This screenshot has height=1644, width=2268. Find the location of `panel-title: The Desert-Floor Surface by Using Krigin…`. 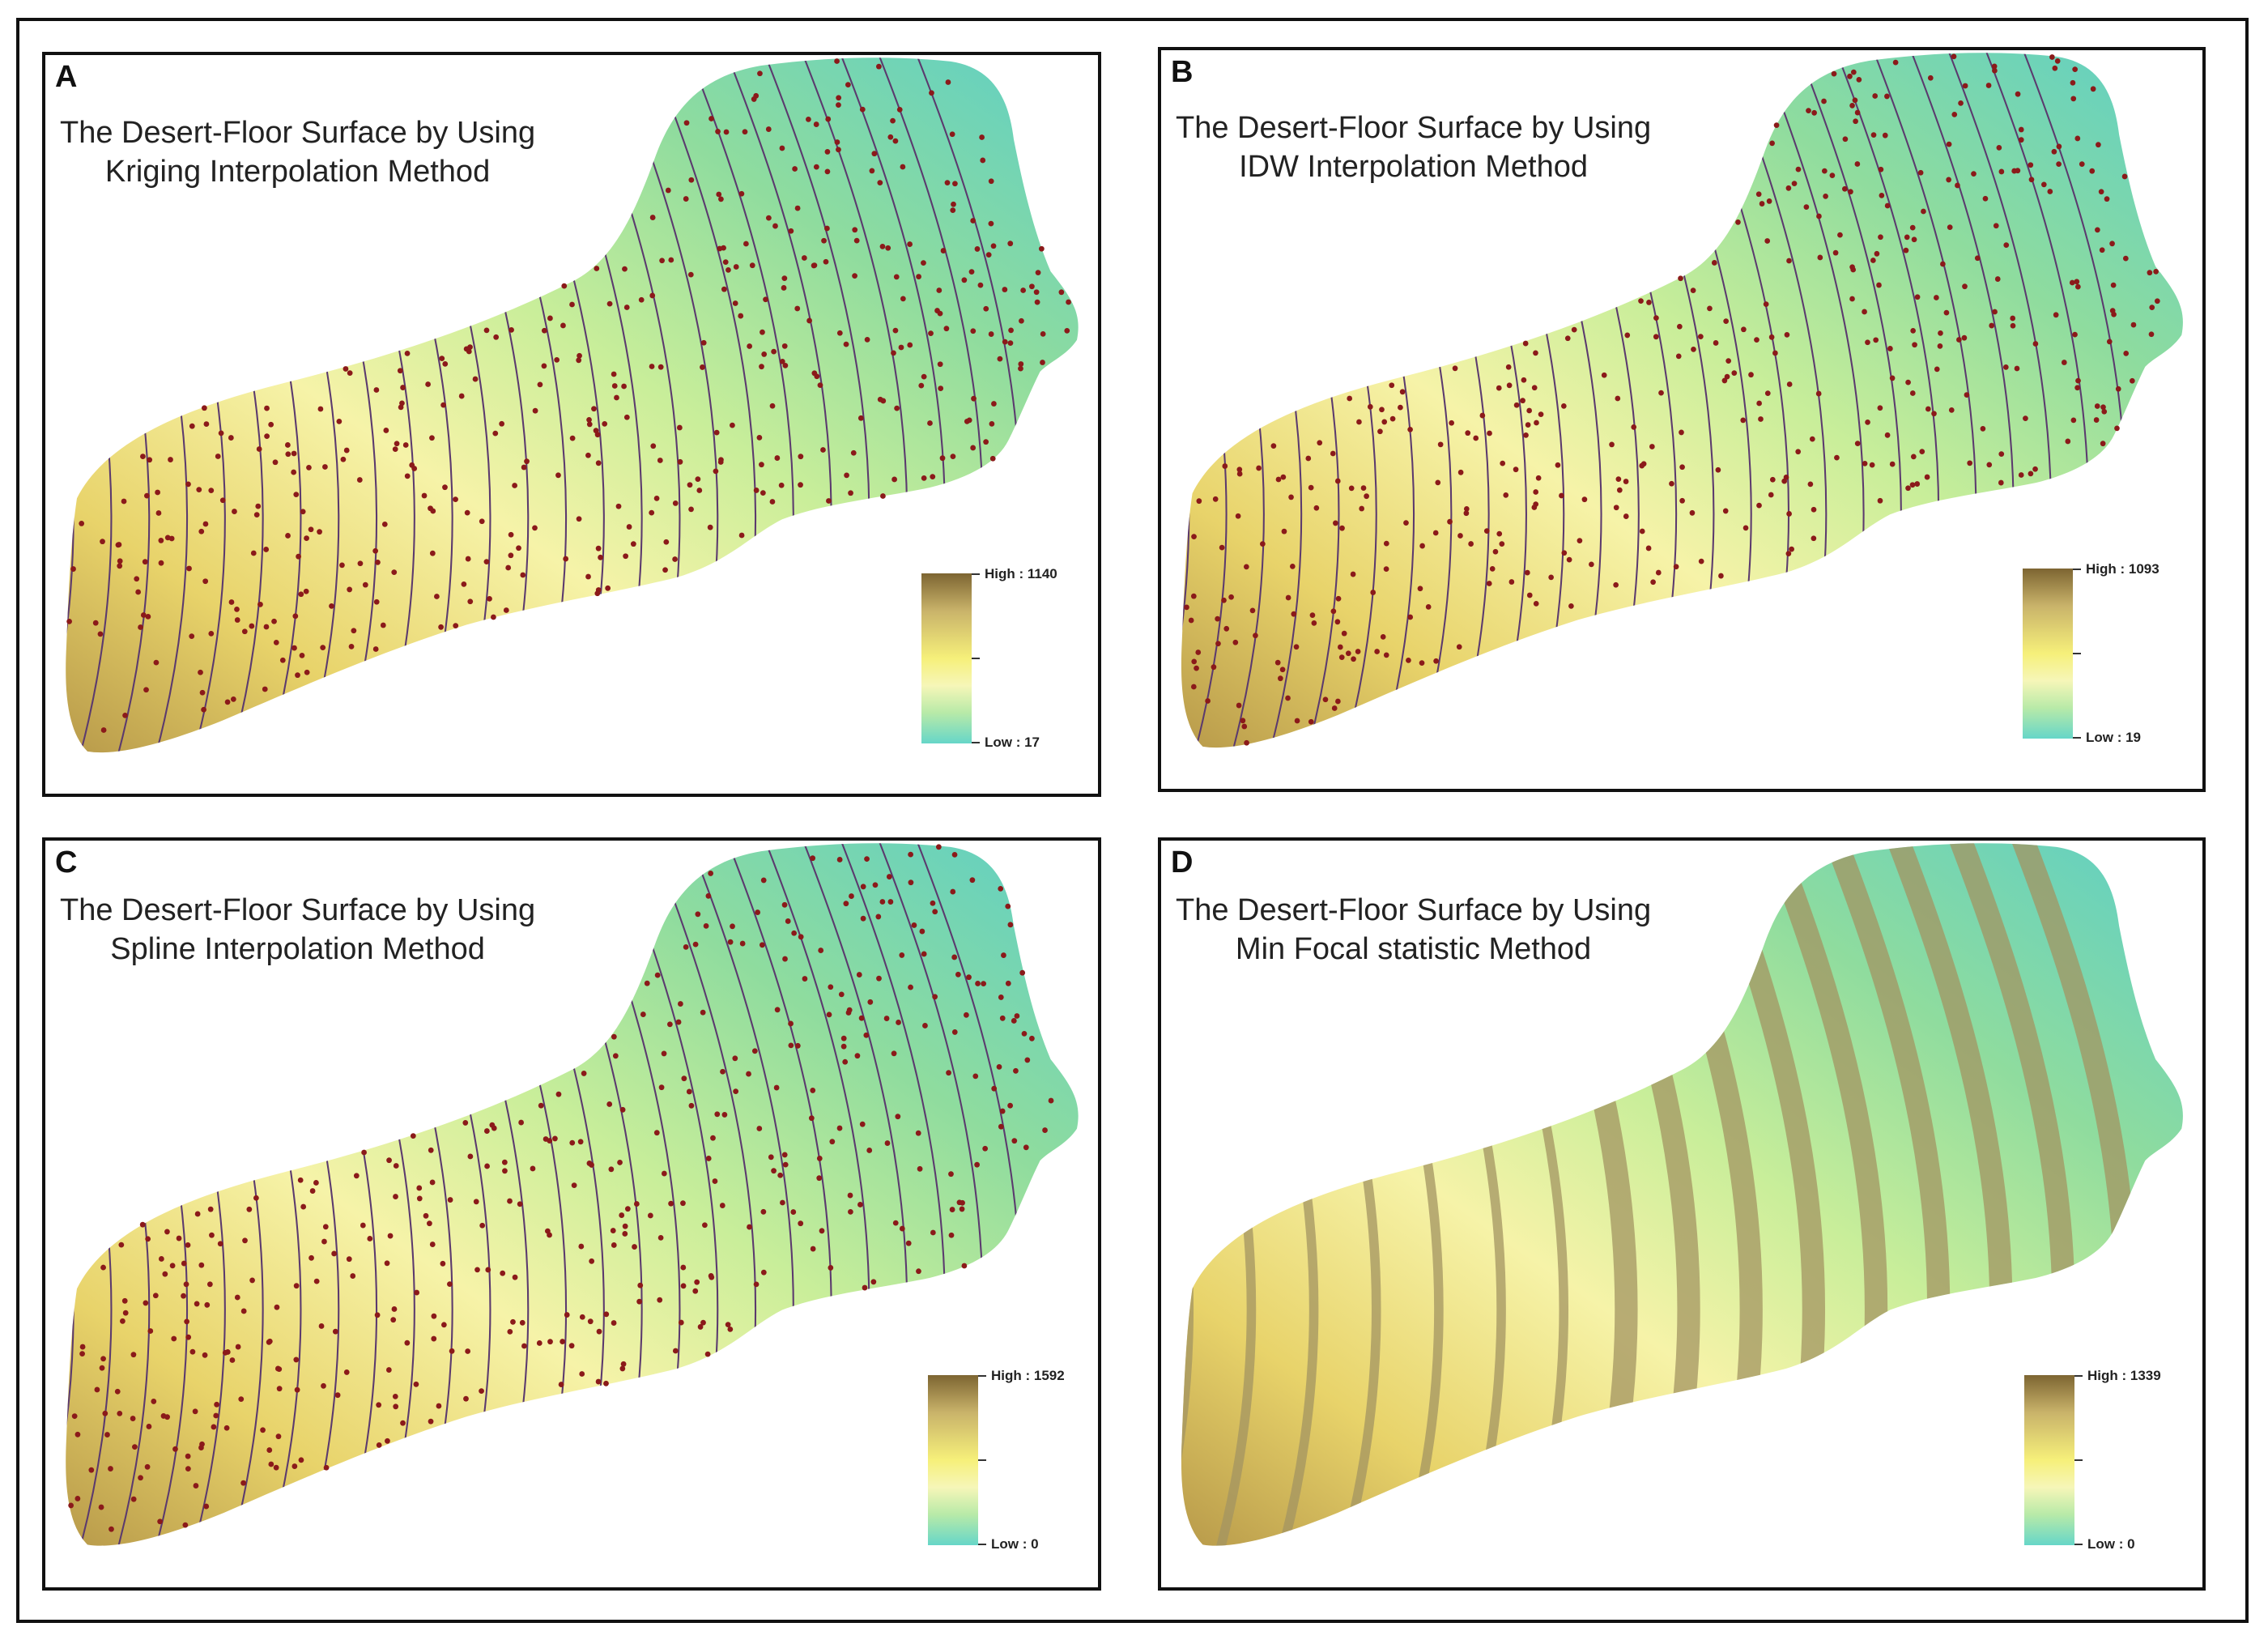

panel-title: The Desert-Floor Surface by Using Krigin… is located at coordinates (297, 152).